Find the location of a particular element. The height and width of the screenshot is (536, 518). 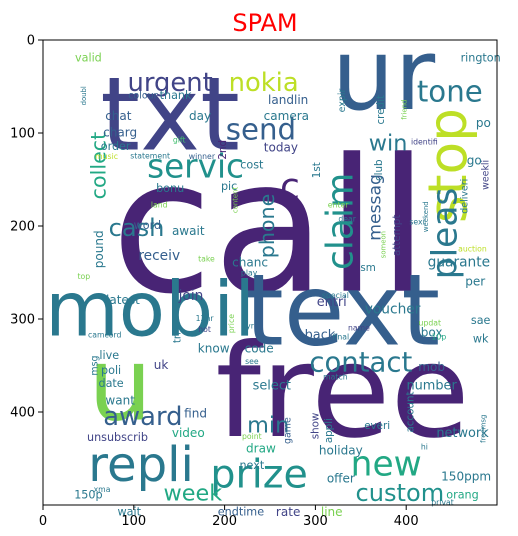

word-sexi: sexi is located at coordinates (416, 221).